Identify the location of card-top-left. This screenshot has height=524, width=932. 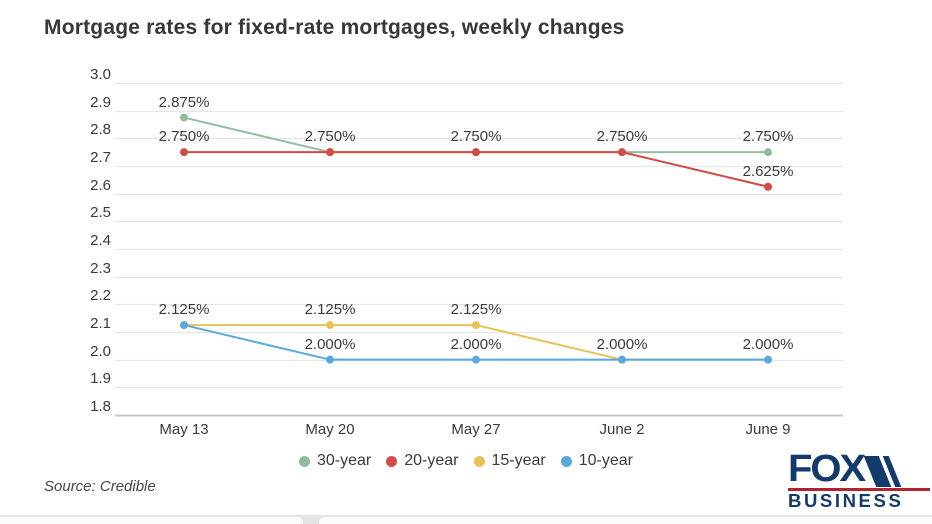
(151, 520).